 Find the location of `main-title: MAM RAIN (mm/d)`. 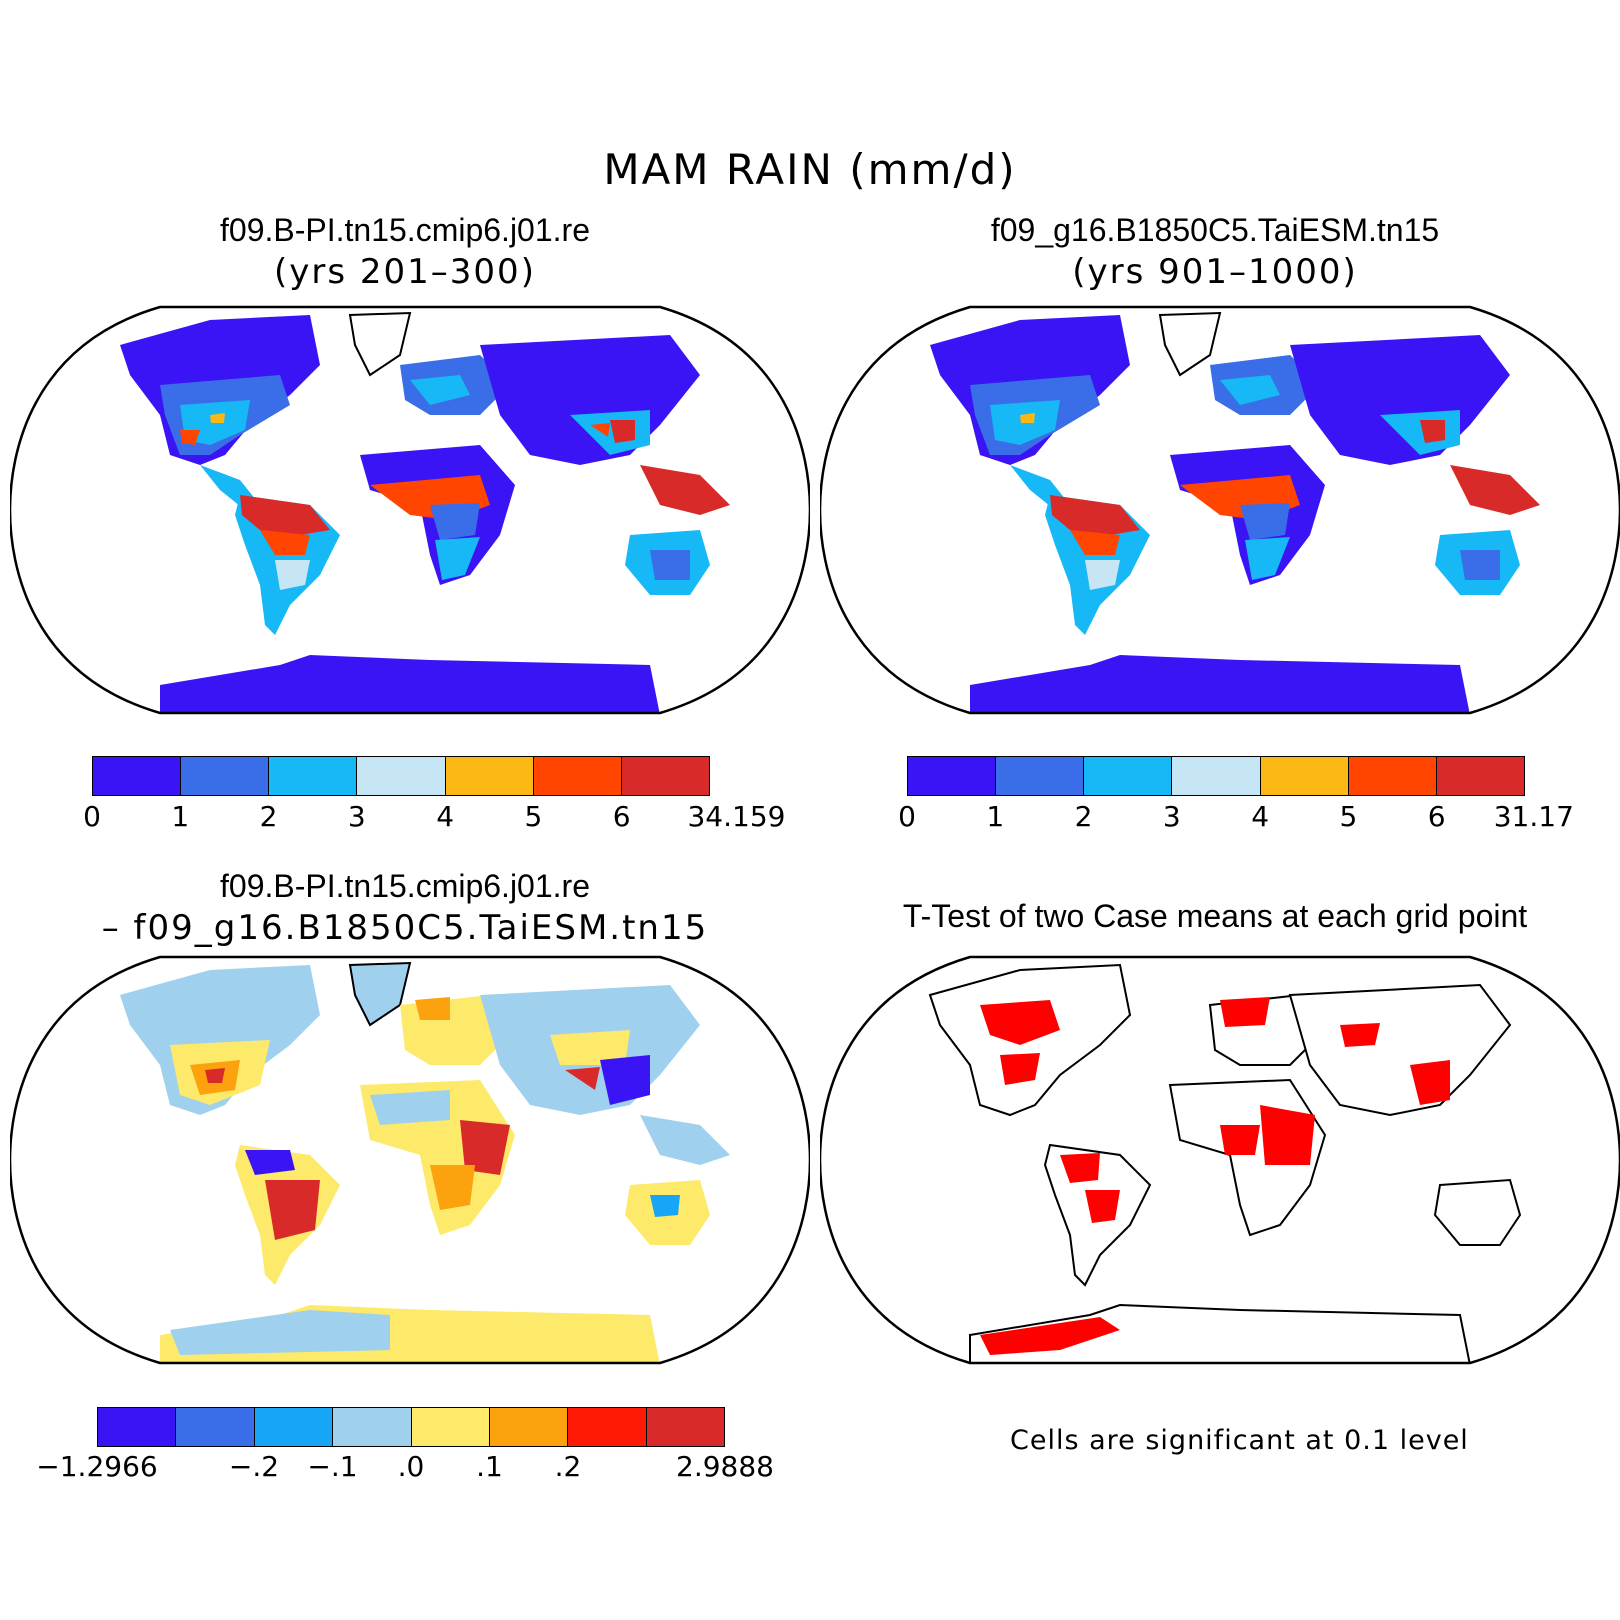

main-title: MAM RAIN (mm/d) is located at coordinates (810, 169).